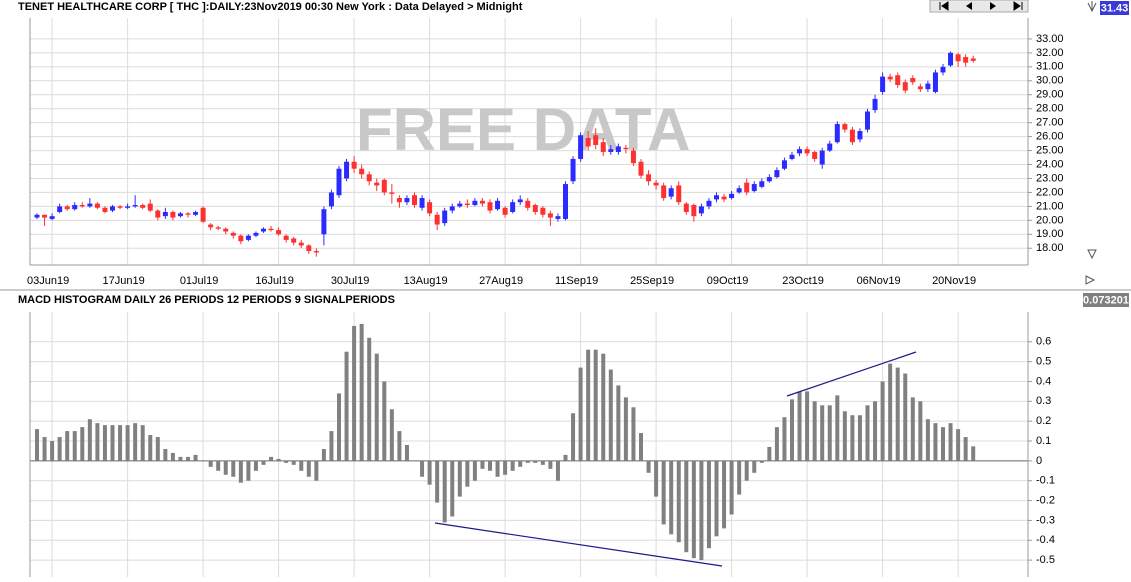  What do you see at coordinates (803, 281) in the screenshot?
I see `x-tick-label: 23Oct19` at bounding box center [803, 281].